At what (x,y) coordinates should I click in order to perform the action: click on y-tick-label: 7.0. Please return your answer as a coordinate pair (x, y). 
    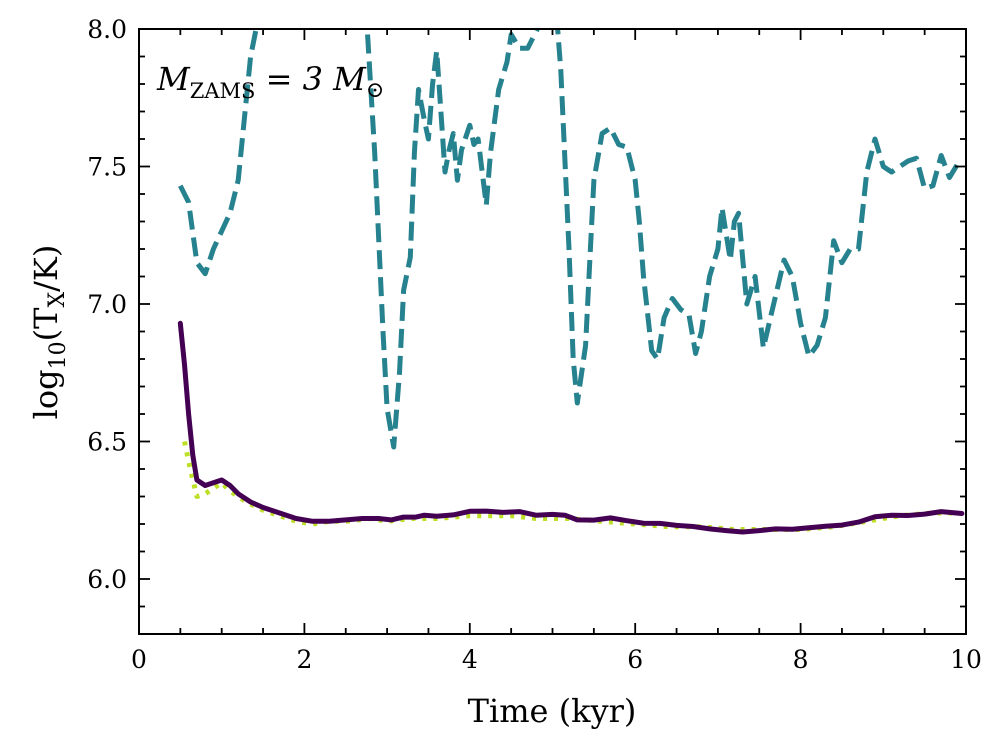
    Looking at the image, I should click on (107, 304).